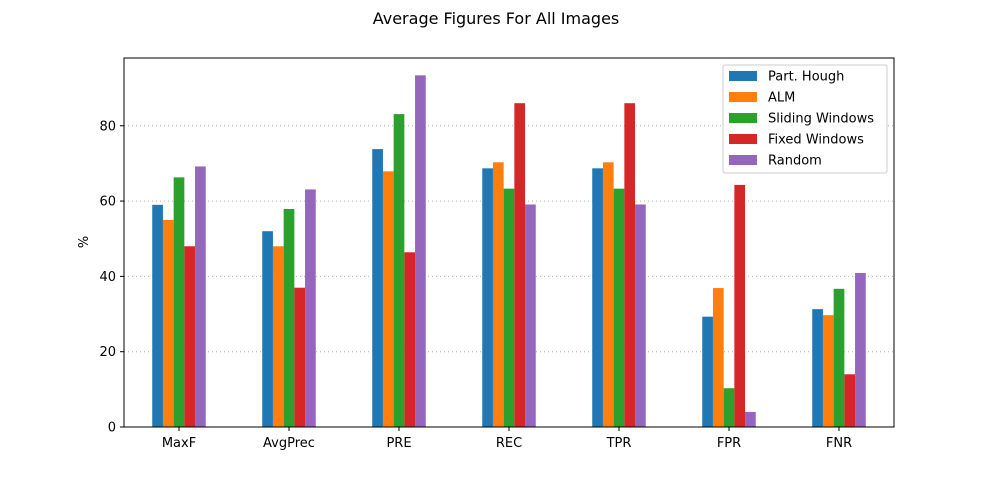 This screenshot has height=480, width=993. Describe the element at coordinates (107, 352) in the screenshot. I see `y-tick-label: 20` at that location.